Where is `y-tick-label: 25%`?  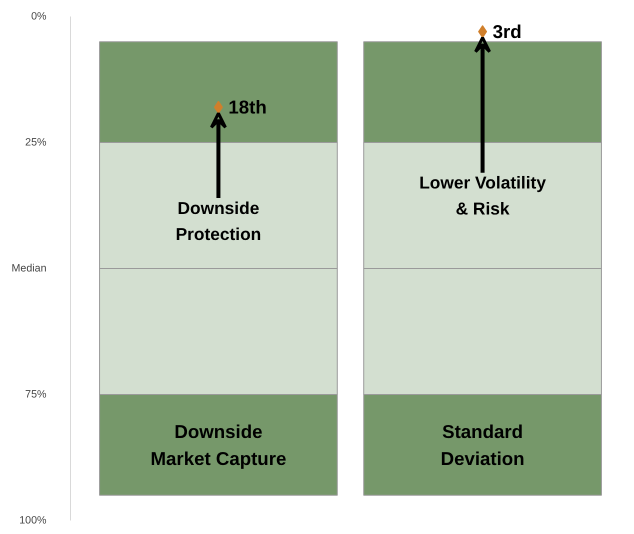
y-tick-label: 25% is located at coordinates (36, 142).